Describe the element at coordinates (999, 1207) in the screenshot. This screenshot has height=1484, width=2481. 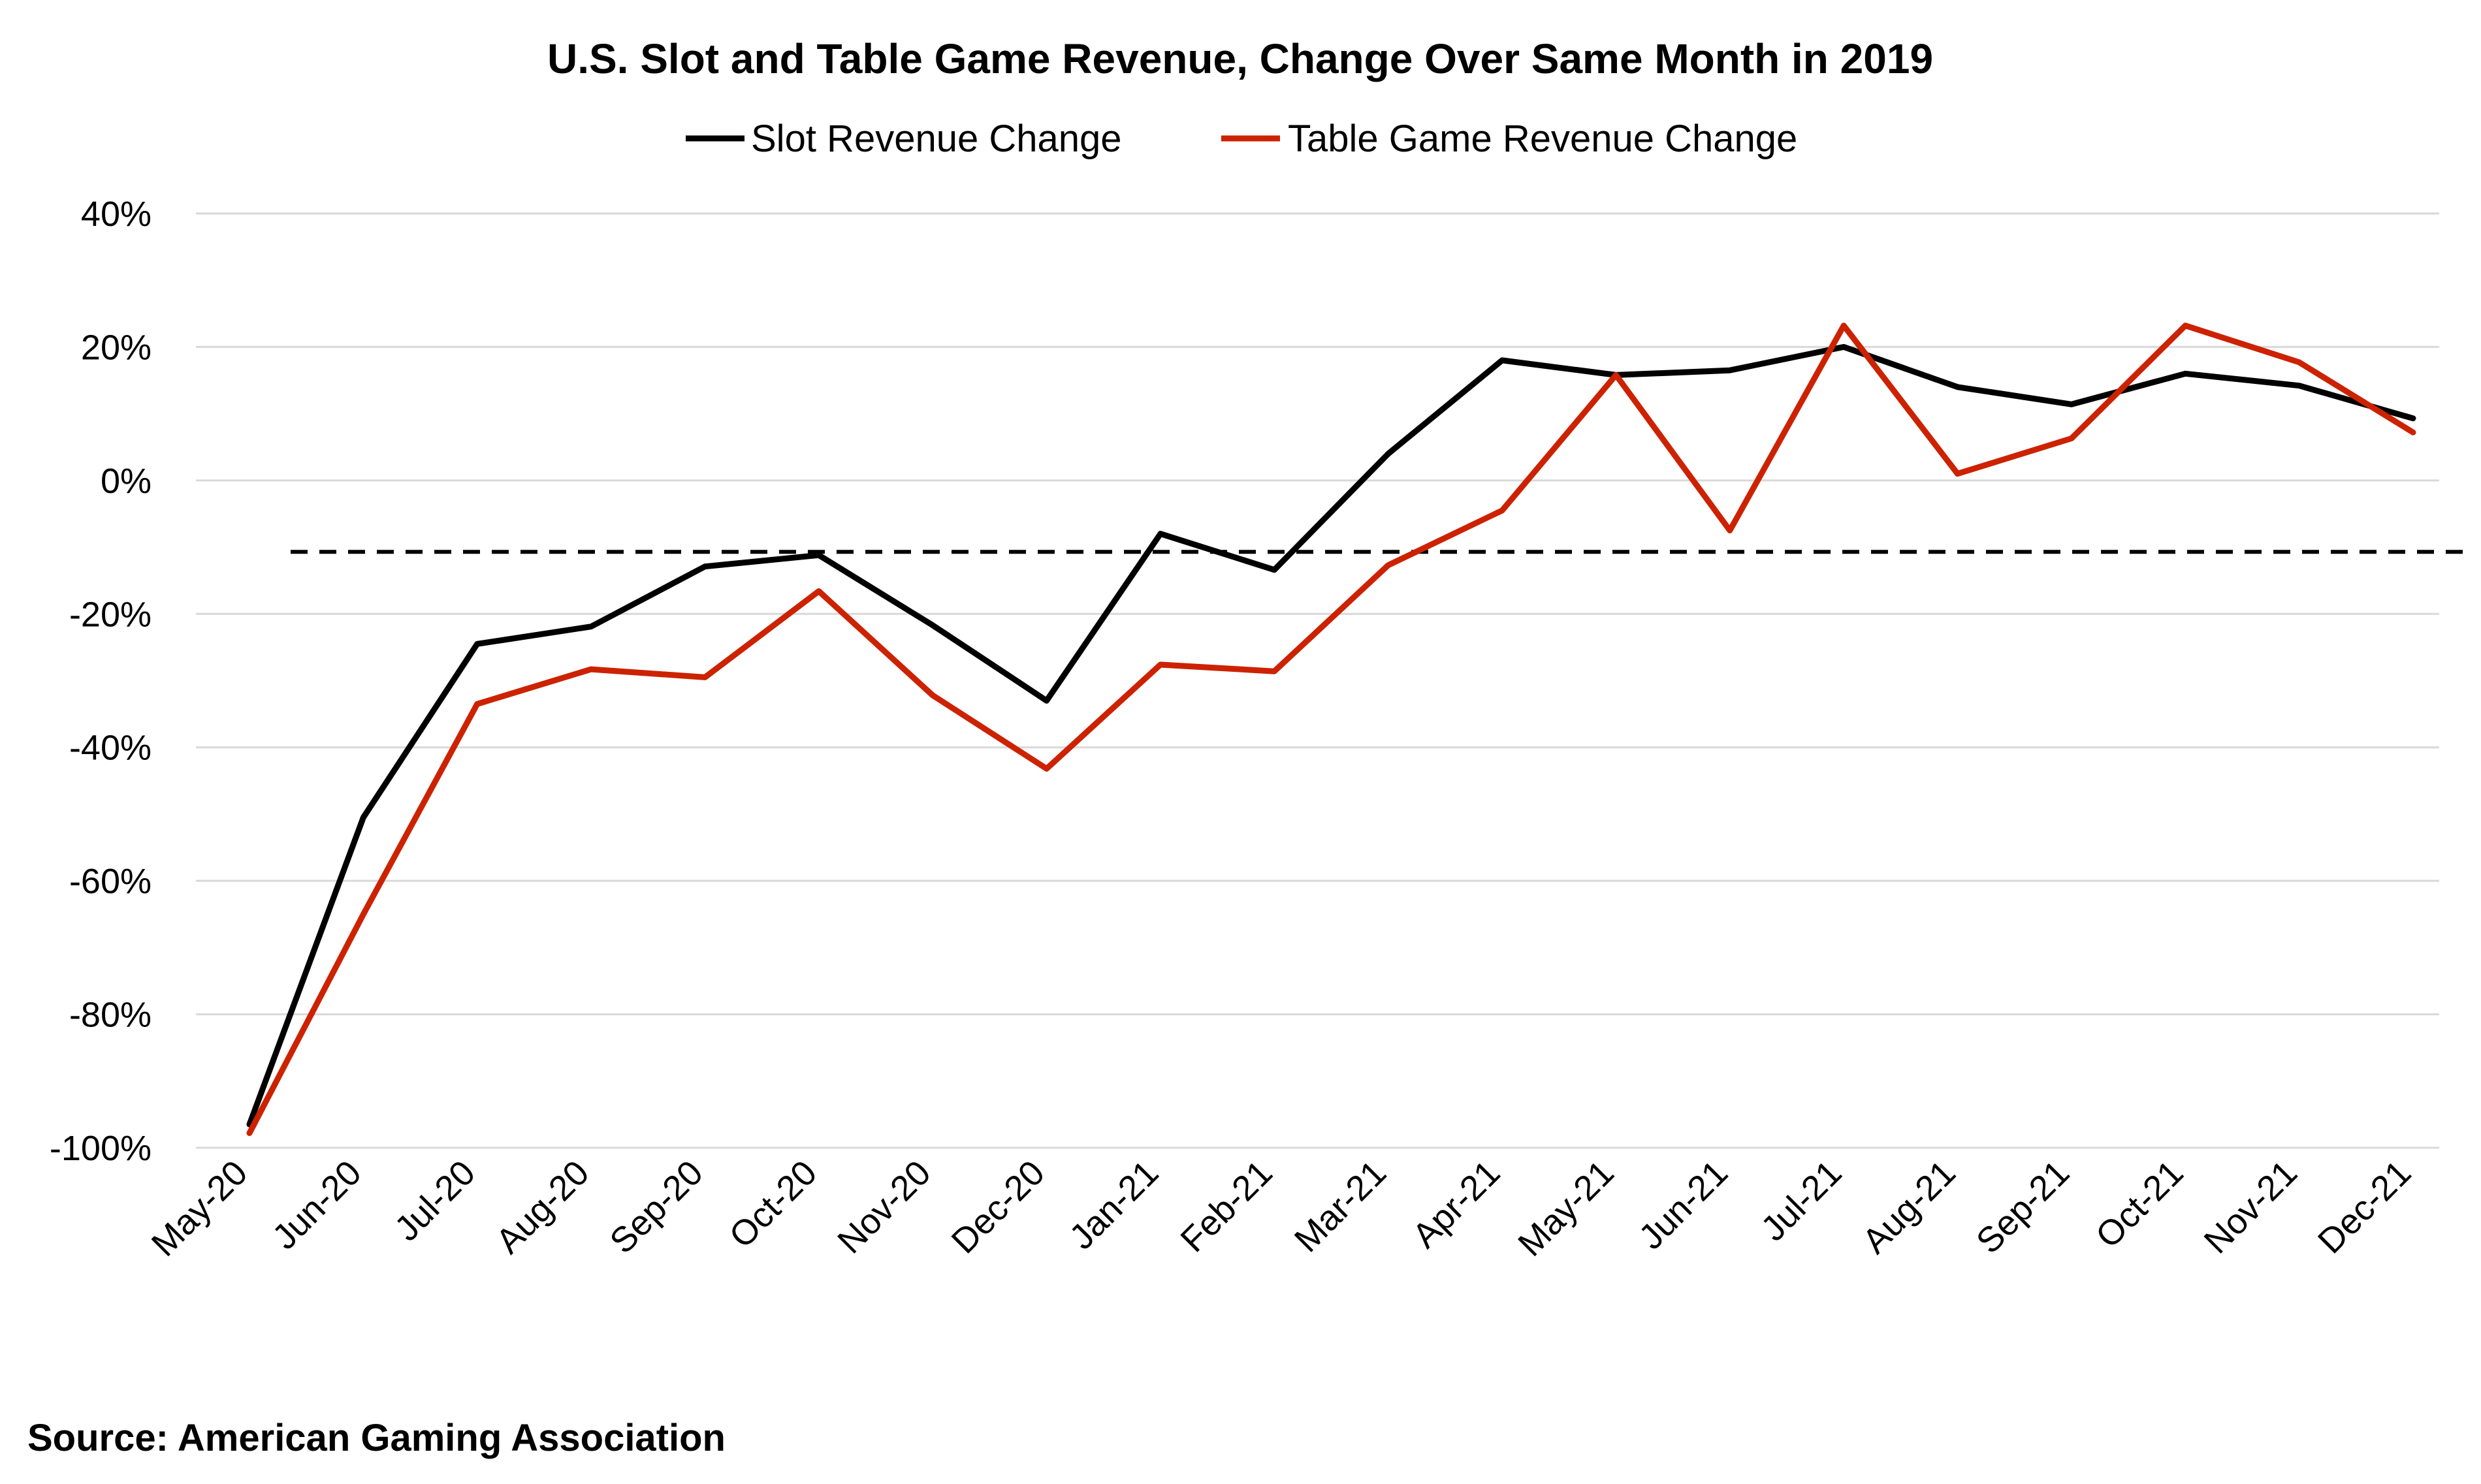
I see `x-tick-label: Dec-20` at that location.